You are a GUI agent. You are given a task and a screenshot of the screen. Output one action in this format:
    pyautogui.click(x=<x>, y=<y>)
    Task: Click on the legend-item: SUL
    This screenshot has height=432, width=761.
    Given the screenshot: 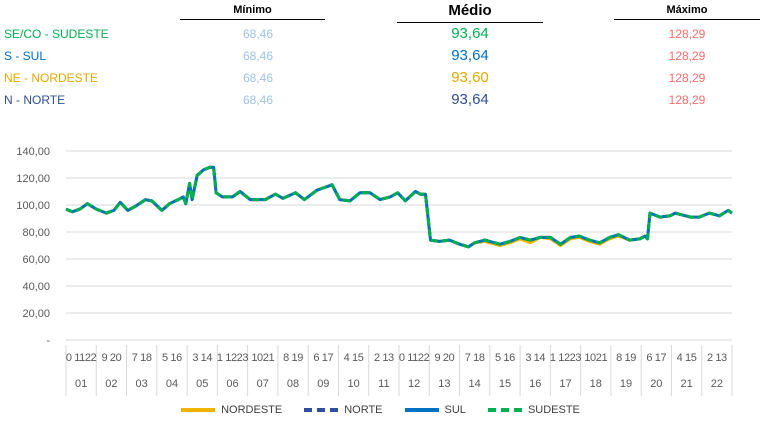 What is the action you would take?
    pyautogui.click(x=435, y=410)
    